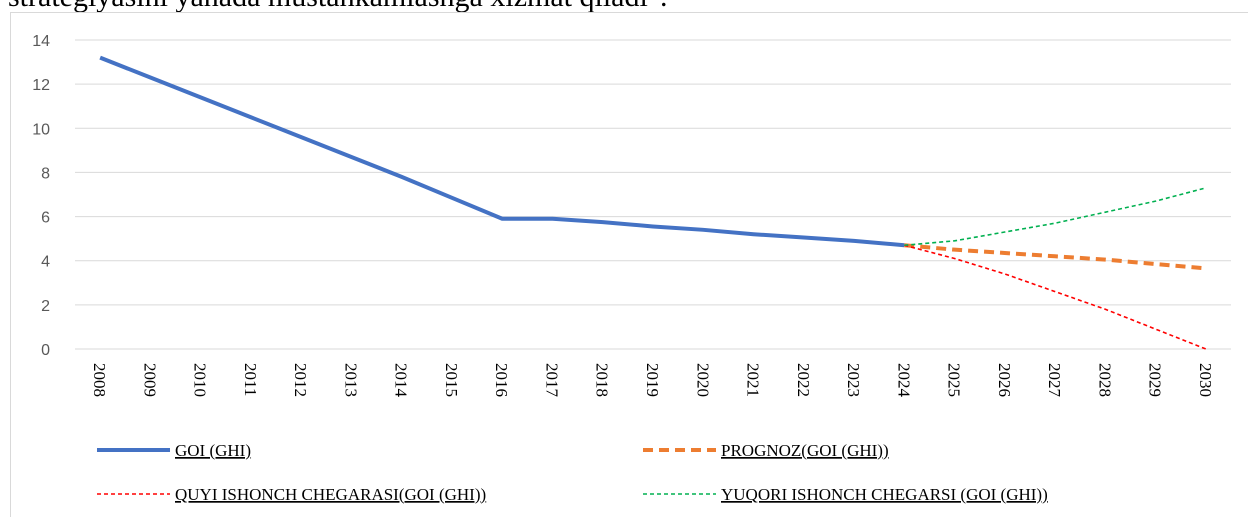 The height and width of the screenshot is (517, 1248). Describe the element at coordinates (350, 380) in the screenshot. I see `x-tick-label: 2013` at that location.